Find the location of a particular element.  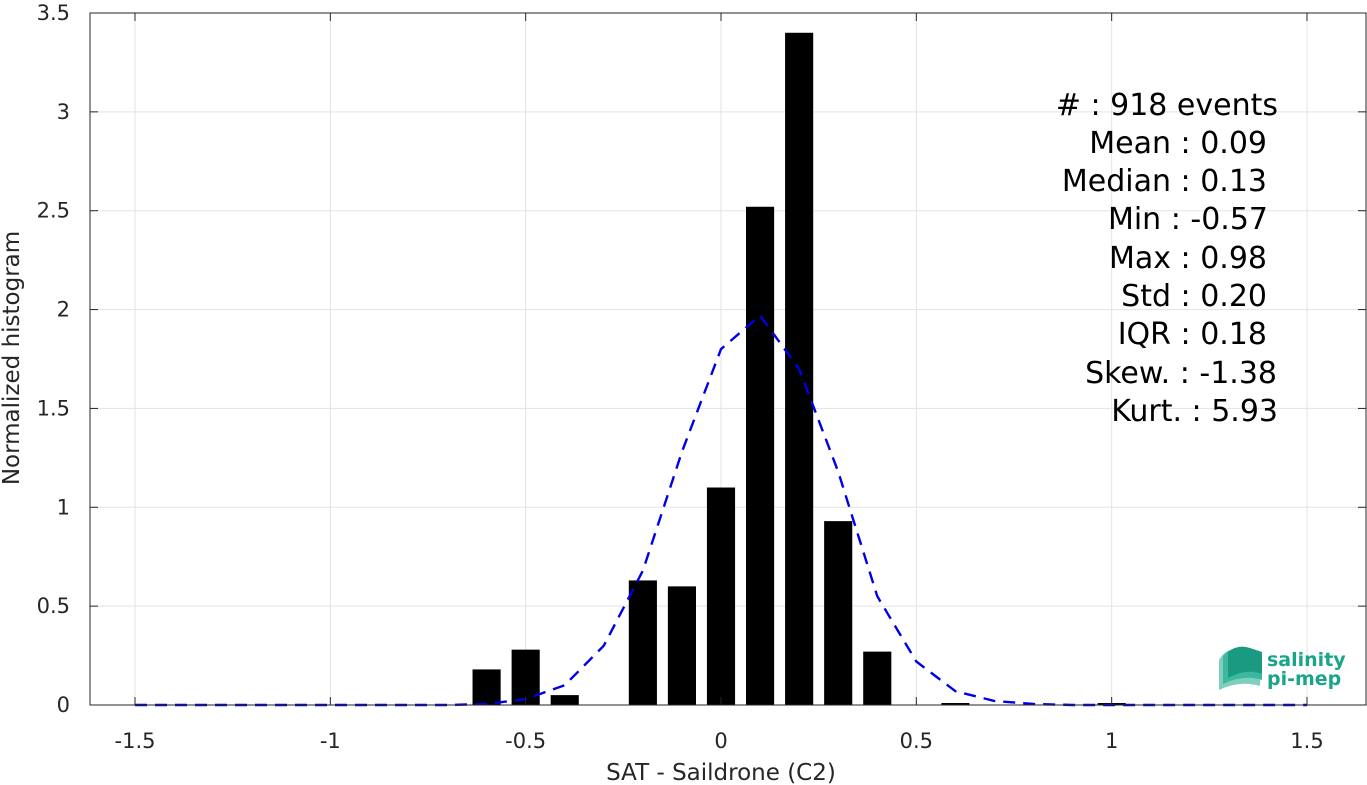

y-tick-label: 2 is located at coordinates (63, 310).